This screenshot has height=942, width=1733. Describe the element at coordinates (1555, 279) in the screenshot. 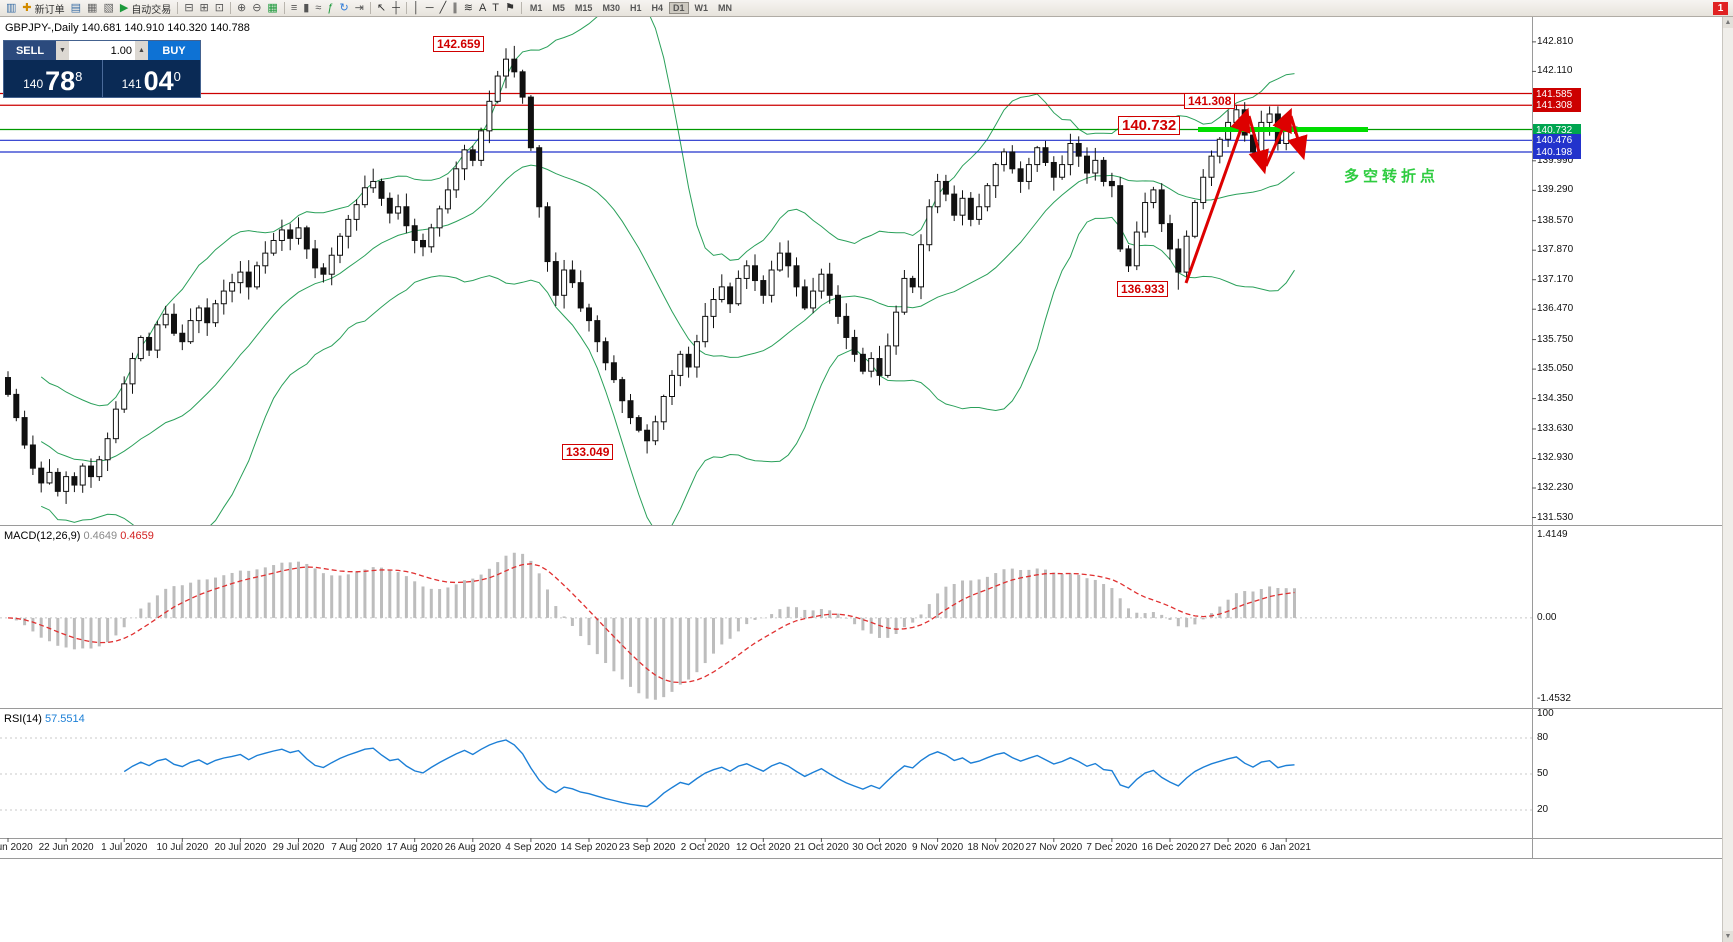

I see `price-axis-label: 137.170` at that location.